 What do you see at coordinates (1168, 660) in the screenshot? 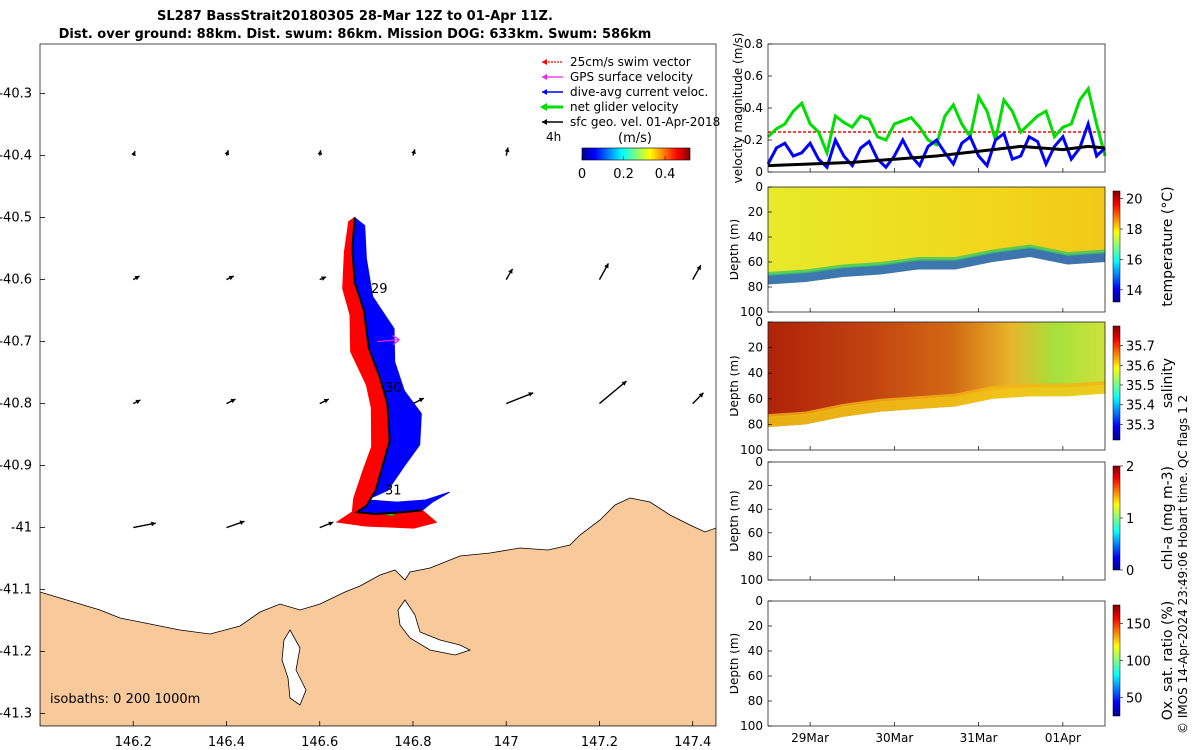
I see `colorbar-label: Ox. sat. ratio (%)` at bounding box center [1168, 660].